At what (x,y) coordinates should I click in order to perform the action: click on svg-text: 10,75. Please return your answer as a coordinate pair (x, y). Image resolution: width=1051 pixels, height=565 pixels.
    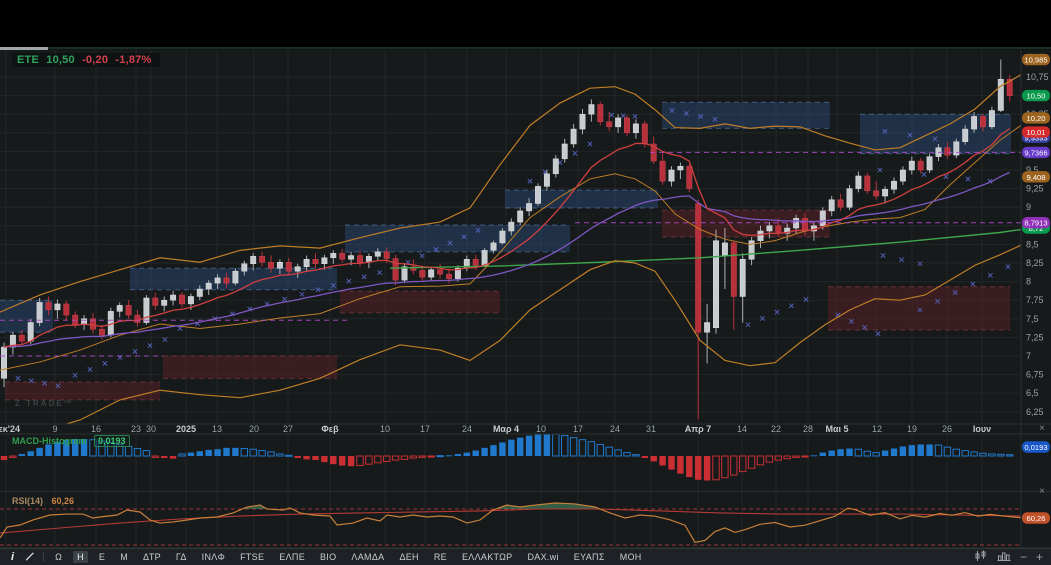
    Looking at the image, I should click on (1037, 77).